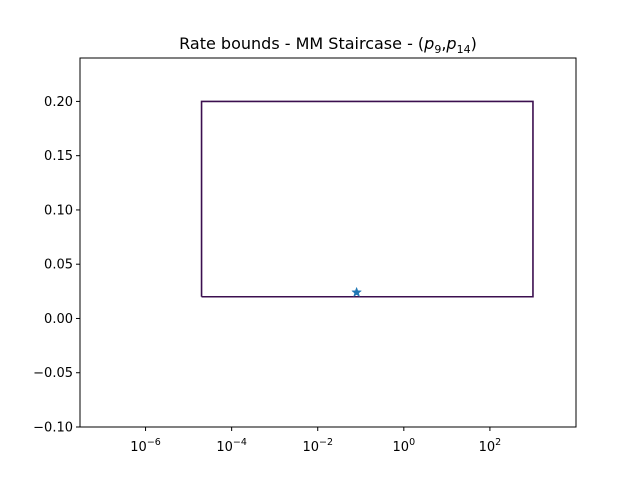  I want to click on y-tick-label: 0.05, so click(58, 265).